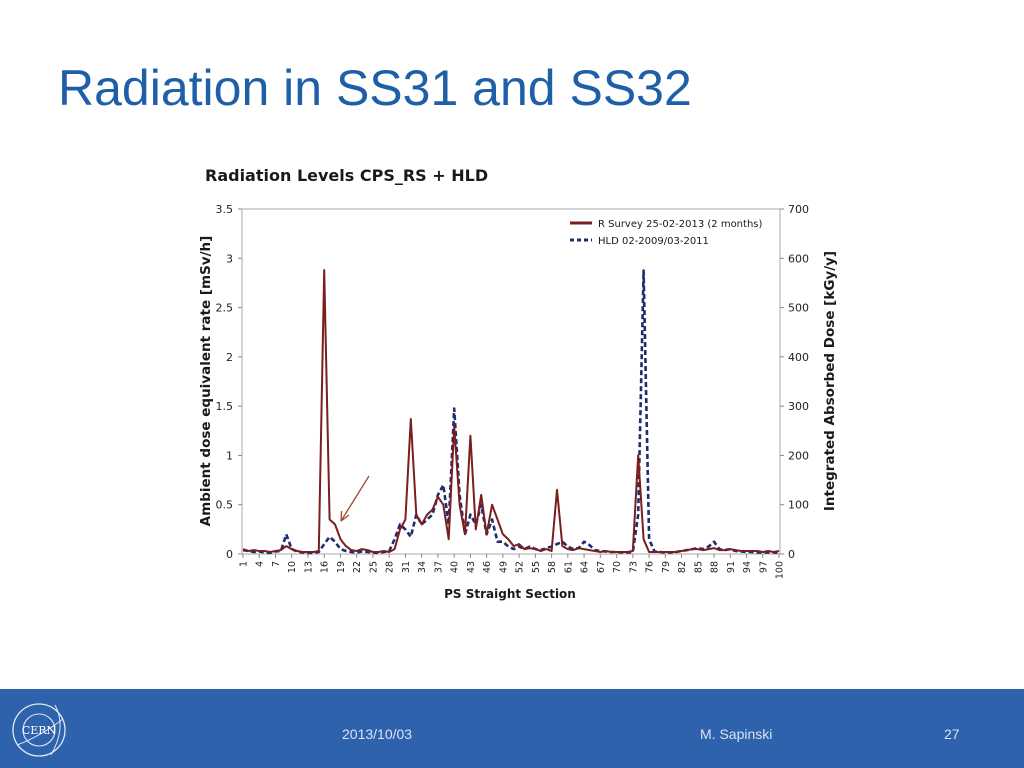 The height and width of the screenshot is (768, 1024). What do you see at coordinates (666, 567) in the screenshot?
I see `x-tick-label: 79` at bounding box center [666, 567].